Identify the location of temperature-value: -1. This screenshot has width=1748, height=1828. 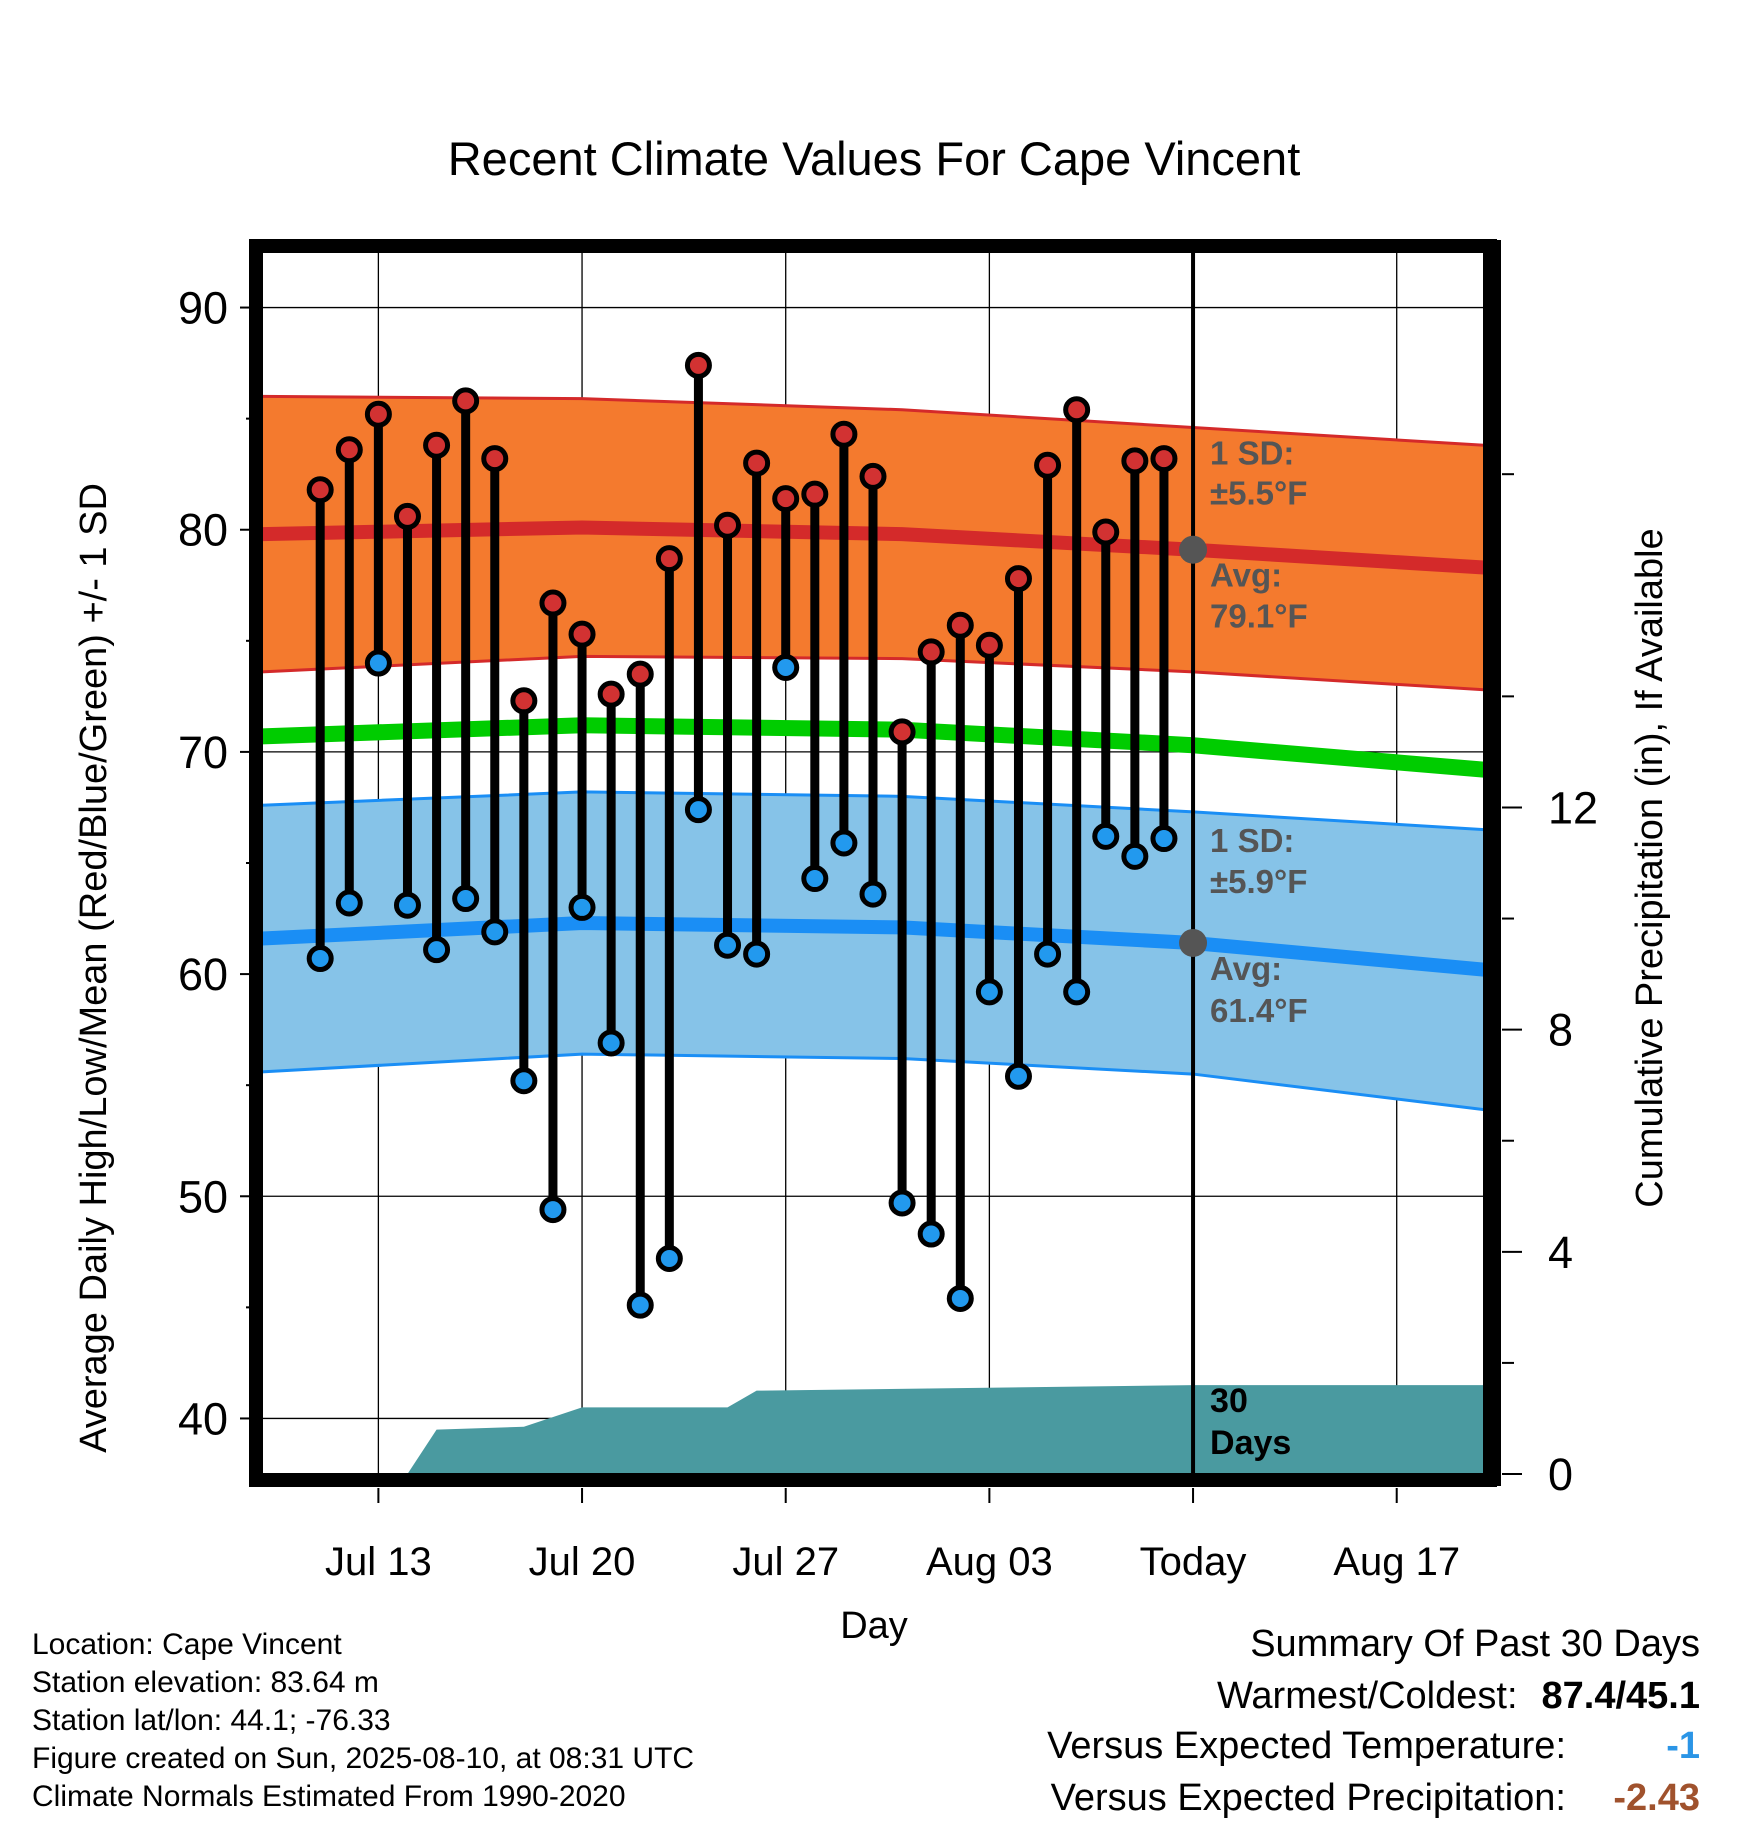
(1683, 1746).